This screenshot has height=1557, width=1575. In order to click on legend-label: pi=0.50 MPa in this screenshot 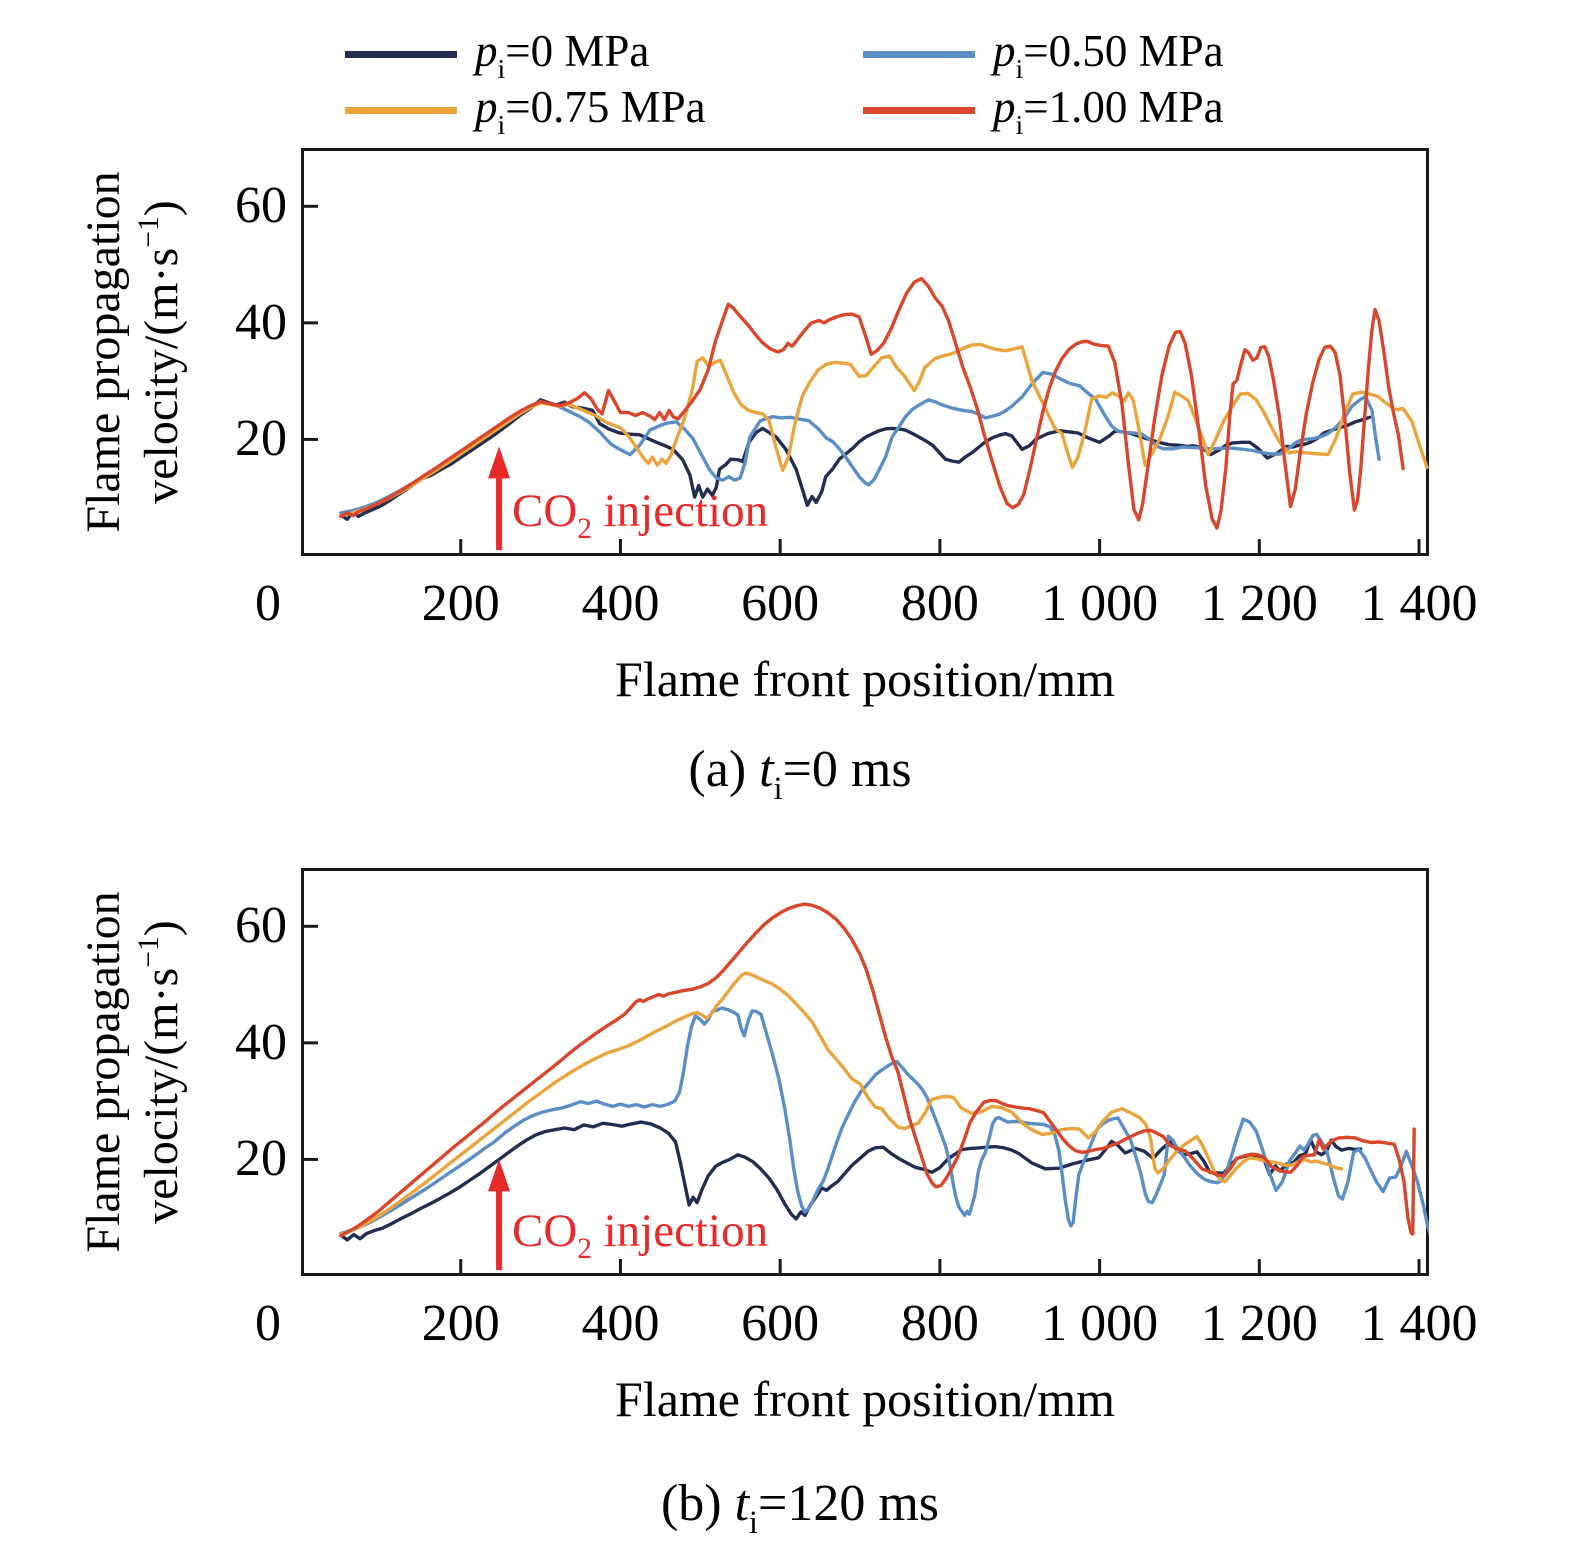, I will do `click(1108, 55)`.